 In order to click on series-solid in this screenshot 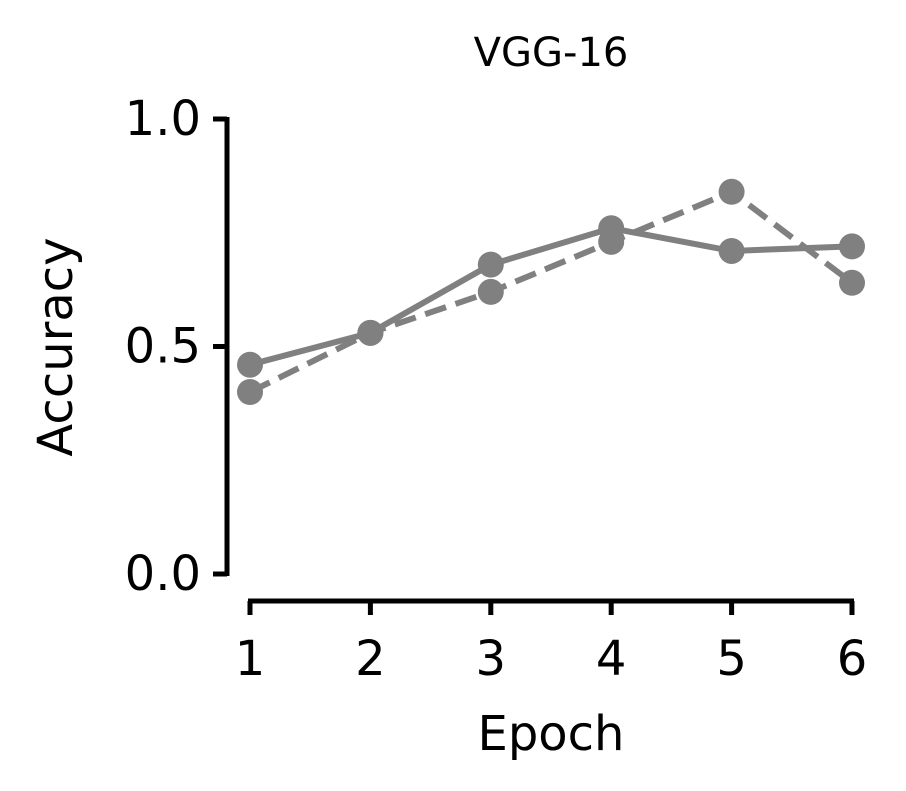, I will do `click(551, 296)`.